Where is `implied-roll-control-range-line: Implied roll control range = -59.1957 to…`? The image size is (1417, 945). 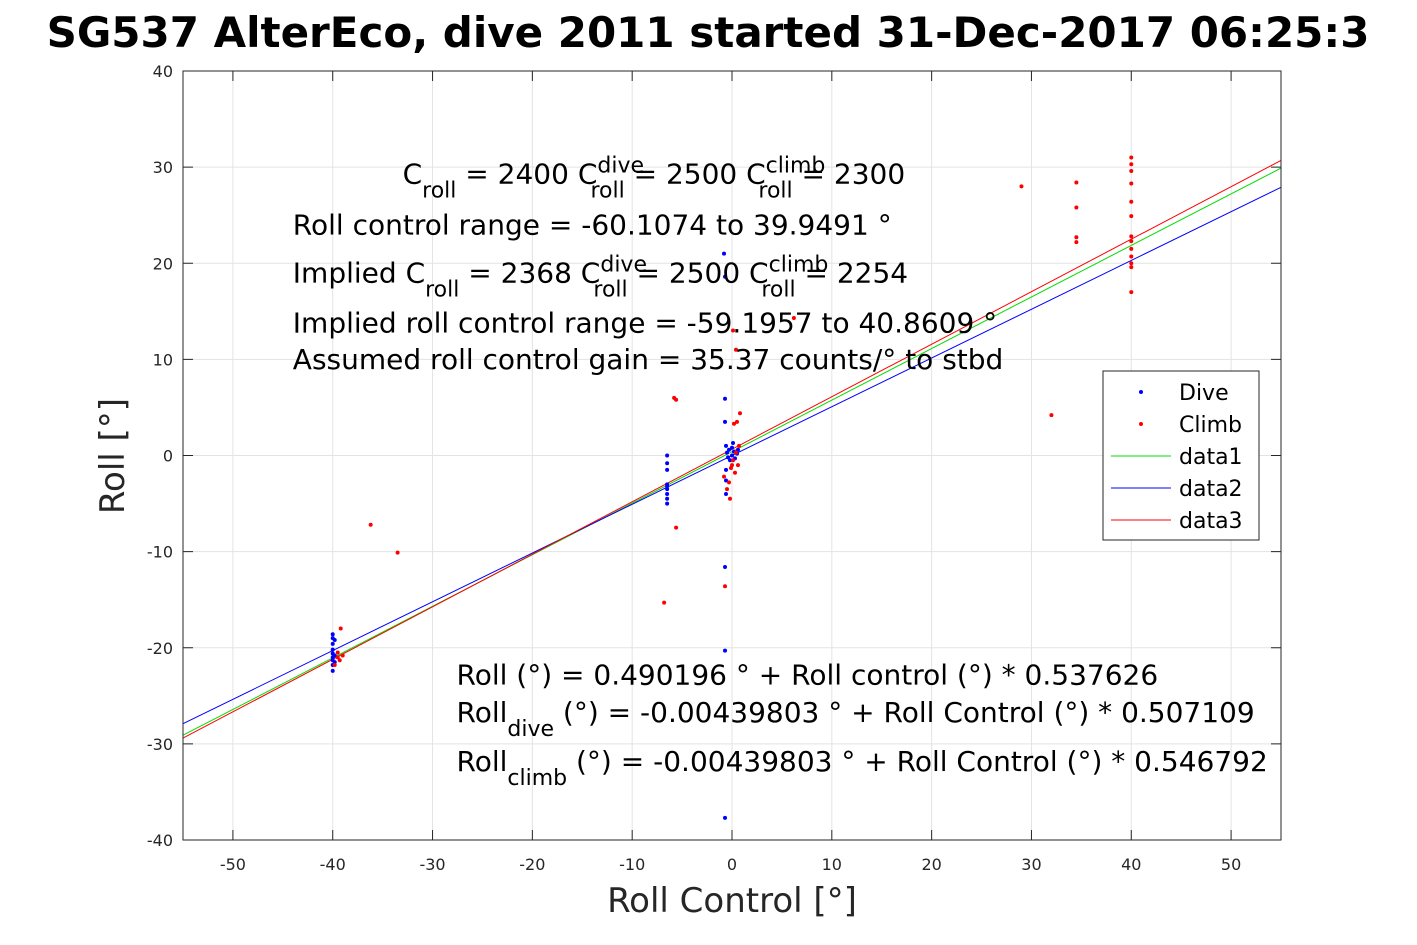
implied-roll-control-range-line: Implied roll control range = -59.1957 to… is located at coordinates (645, 322).